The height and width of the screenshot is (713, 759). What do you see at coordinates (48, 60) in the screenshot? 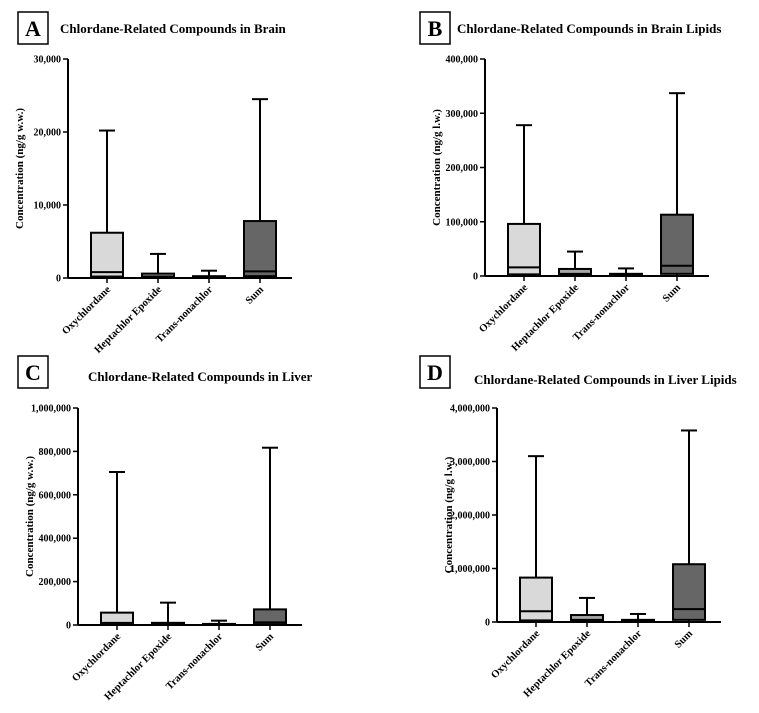
I see `y-tick-label: 30,000` at bounding box center [48, 60].